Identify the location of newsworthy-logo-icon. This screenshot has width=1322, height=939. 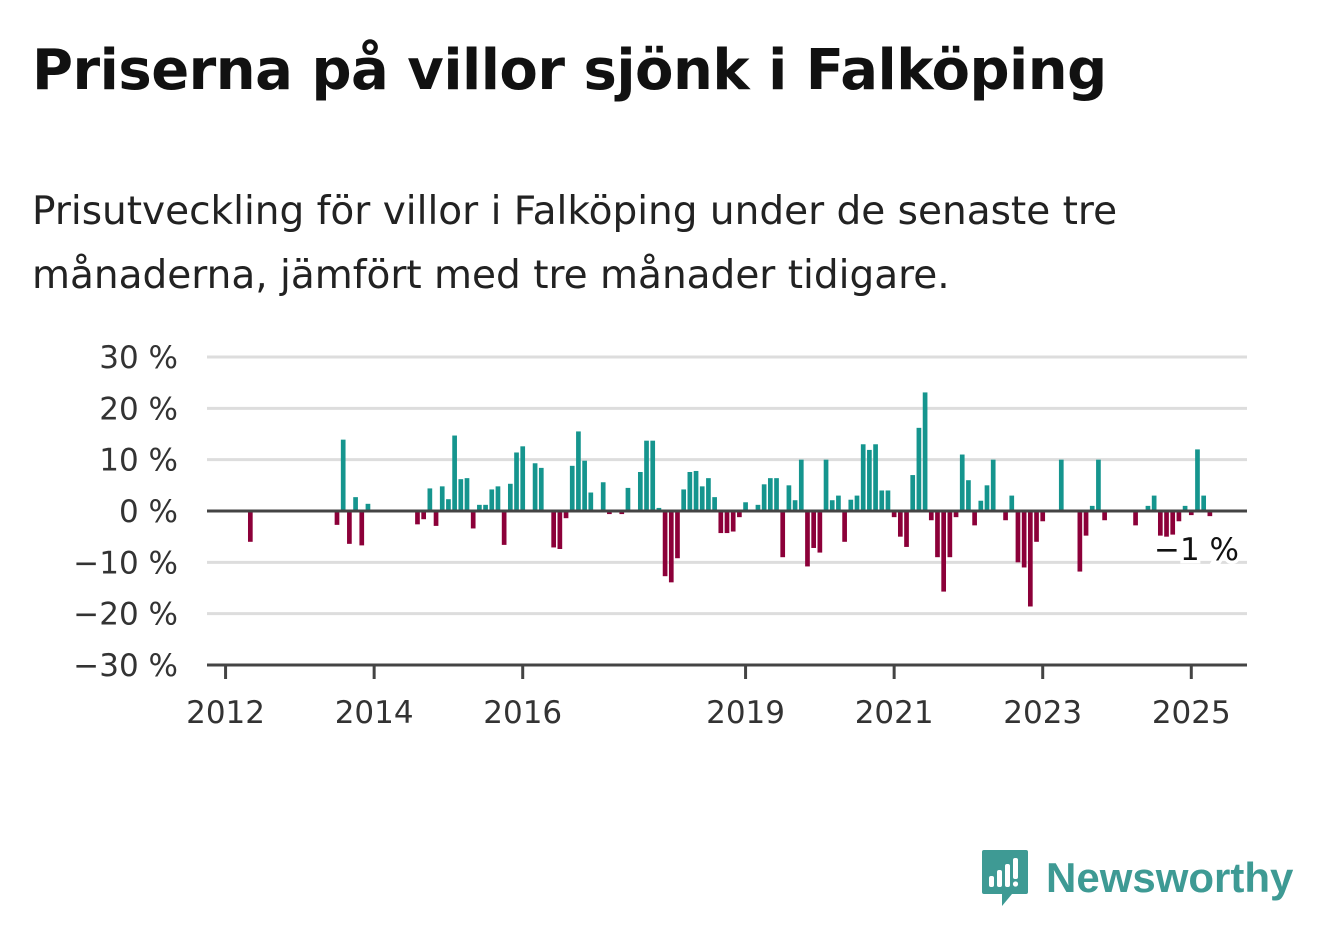
(1005, 878).